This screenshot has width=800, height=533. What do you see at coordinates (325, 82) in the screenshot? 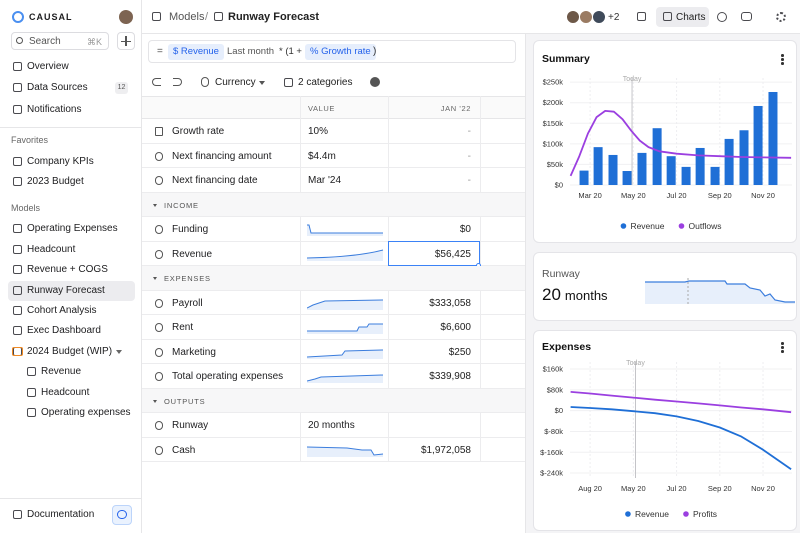
I see `categories-select: 2 categories` at bounding box center [325, 82].